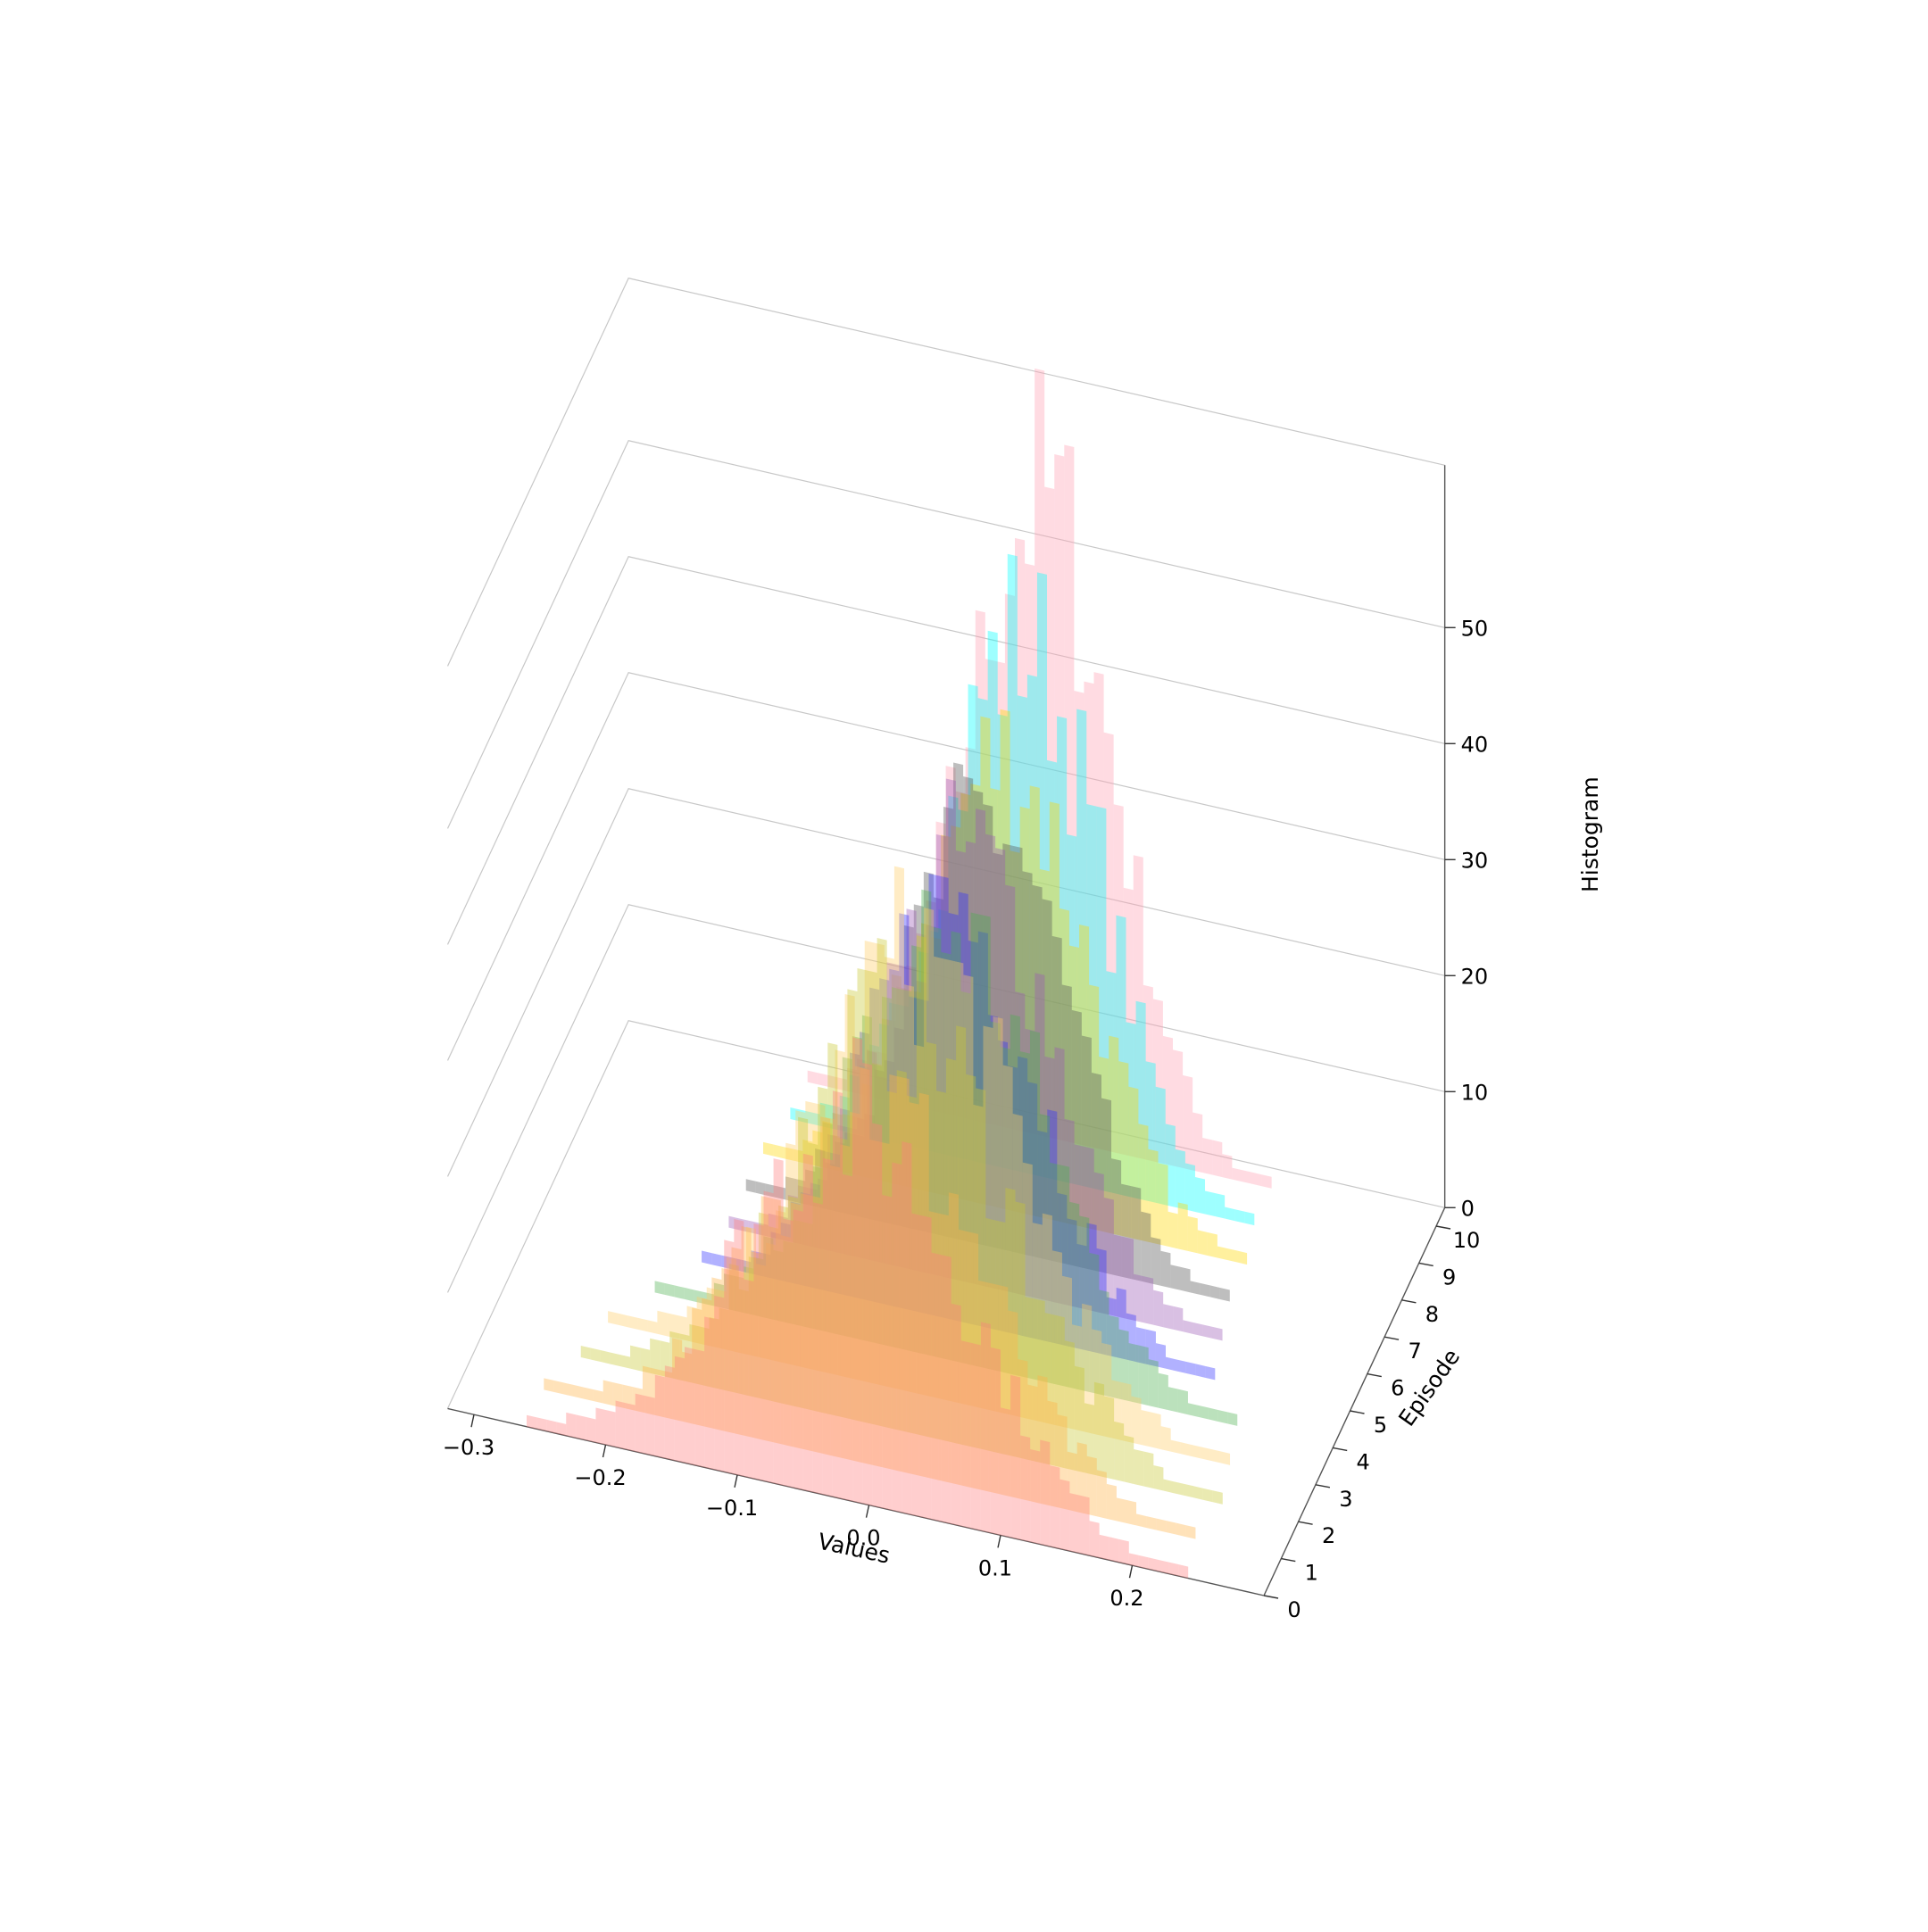 Image resolution: width=1928 pixels, height=1932 pixels. I want to click on episode-tick-label: 1, so click(1311, 1573).